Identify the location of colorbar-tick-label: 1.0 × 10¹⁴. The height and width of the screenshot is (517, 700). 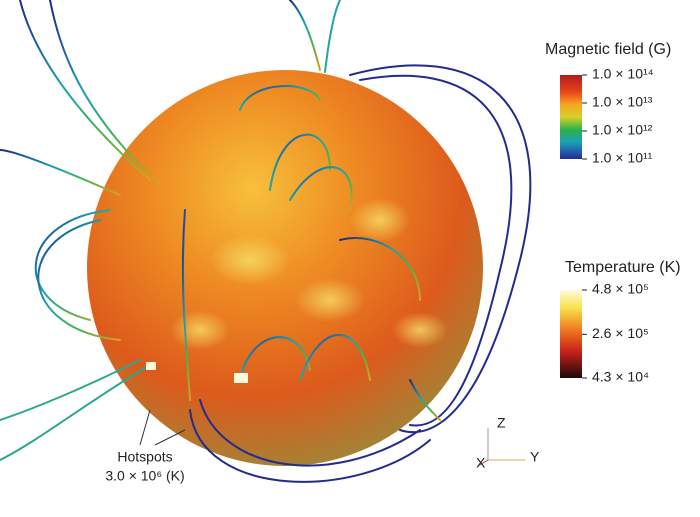
(623, 74).